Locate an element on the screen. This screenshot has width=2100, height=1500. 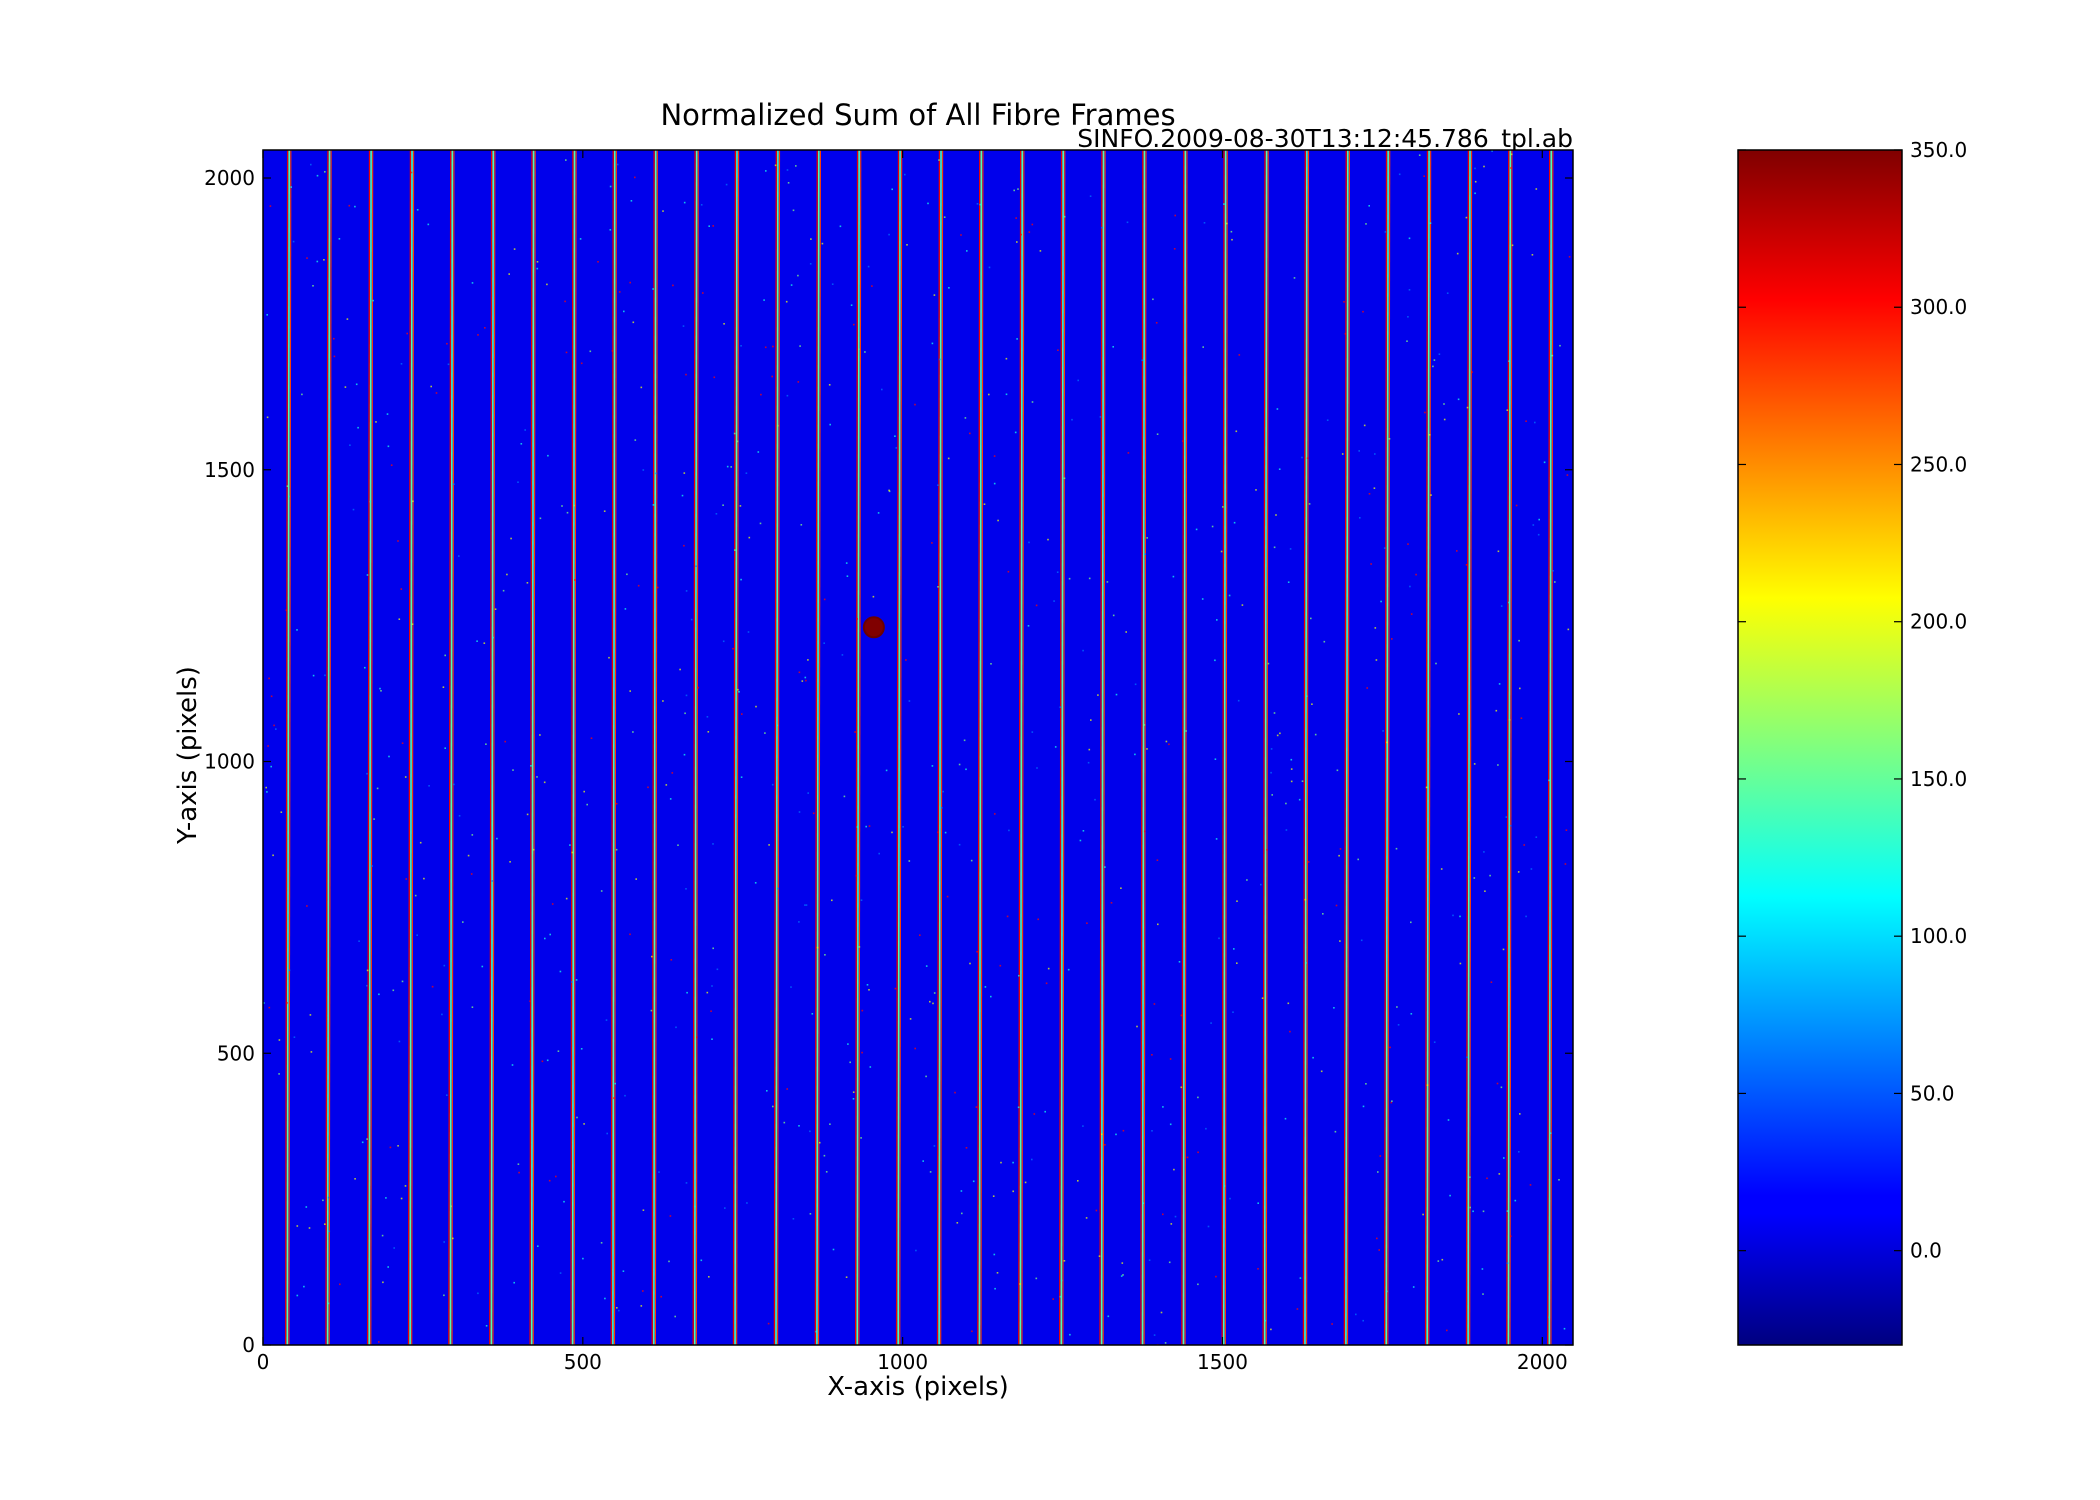
chart-subtitle: SINFO.2009-08-30T13:12:45.786_tpl.ab is located at coordinates (1325, 138).